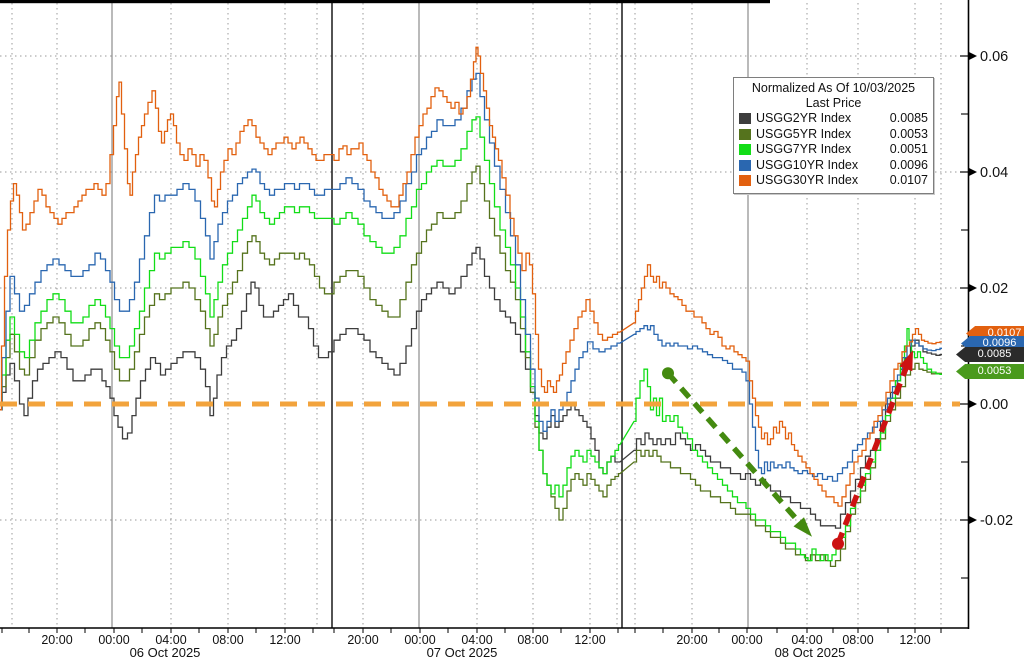  What do you see at coordinates (165, 652) in the screenshot?
I see `x-axis-date-label: 06 Oct 2025` at bounding box center [165, 652].